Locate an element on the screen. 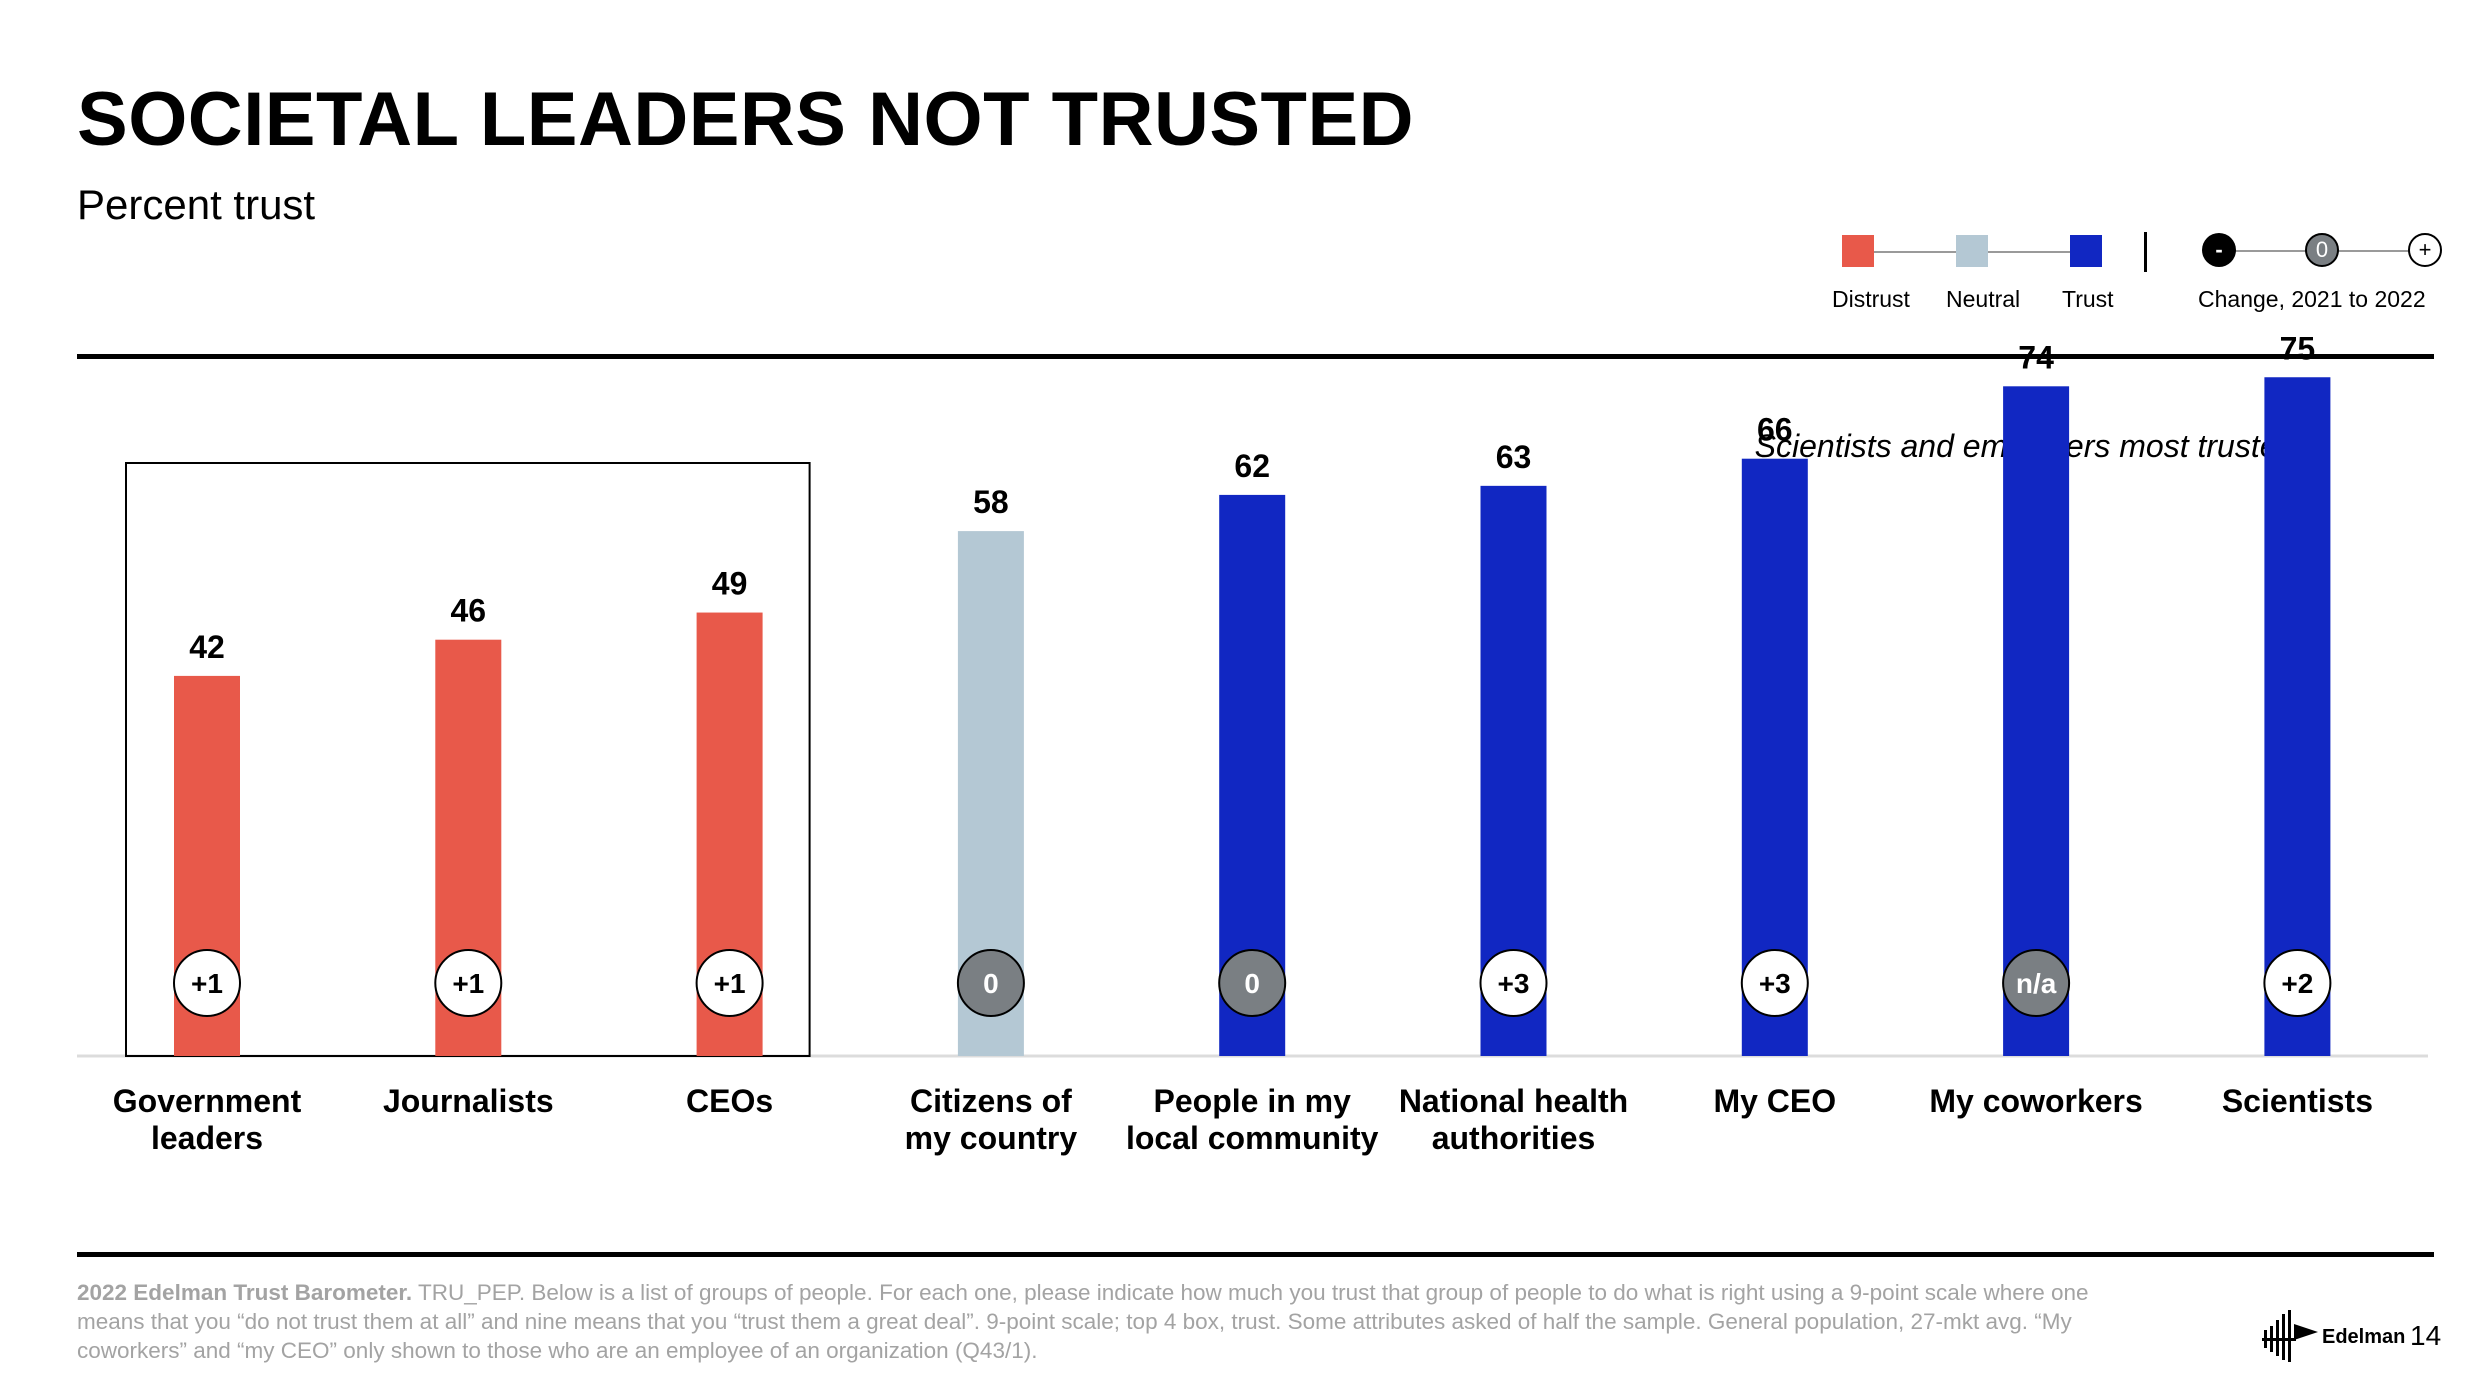 This screenshot has width=2480, height=1394. legend-change-zero-icon: 0 is located at coordinates (2322, 250).